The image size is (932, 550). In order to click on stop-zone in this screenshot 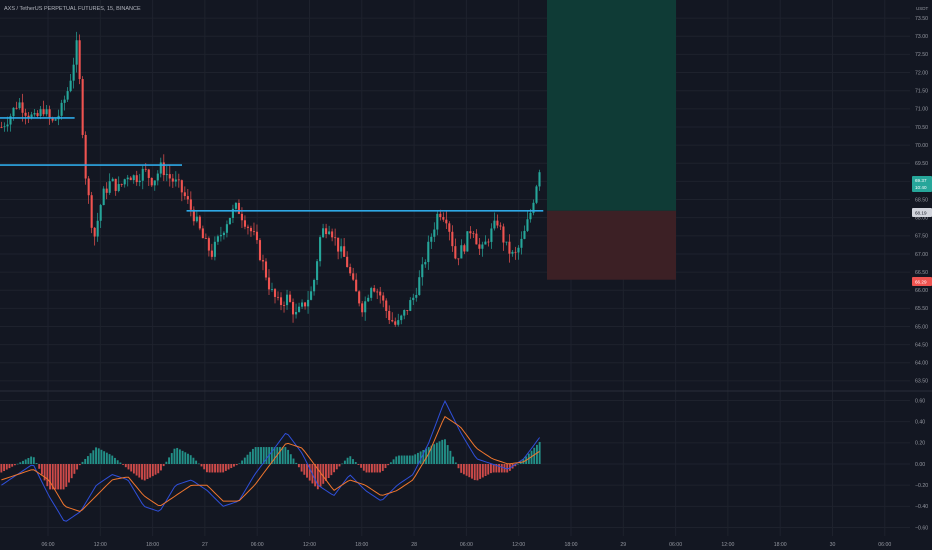, I will do `click(611, 245)`.